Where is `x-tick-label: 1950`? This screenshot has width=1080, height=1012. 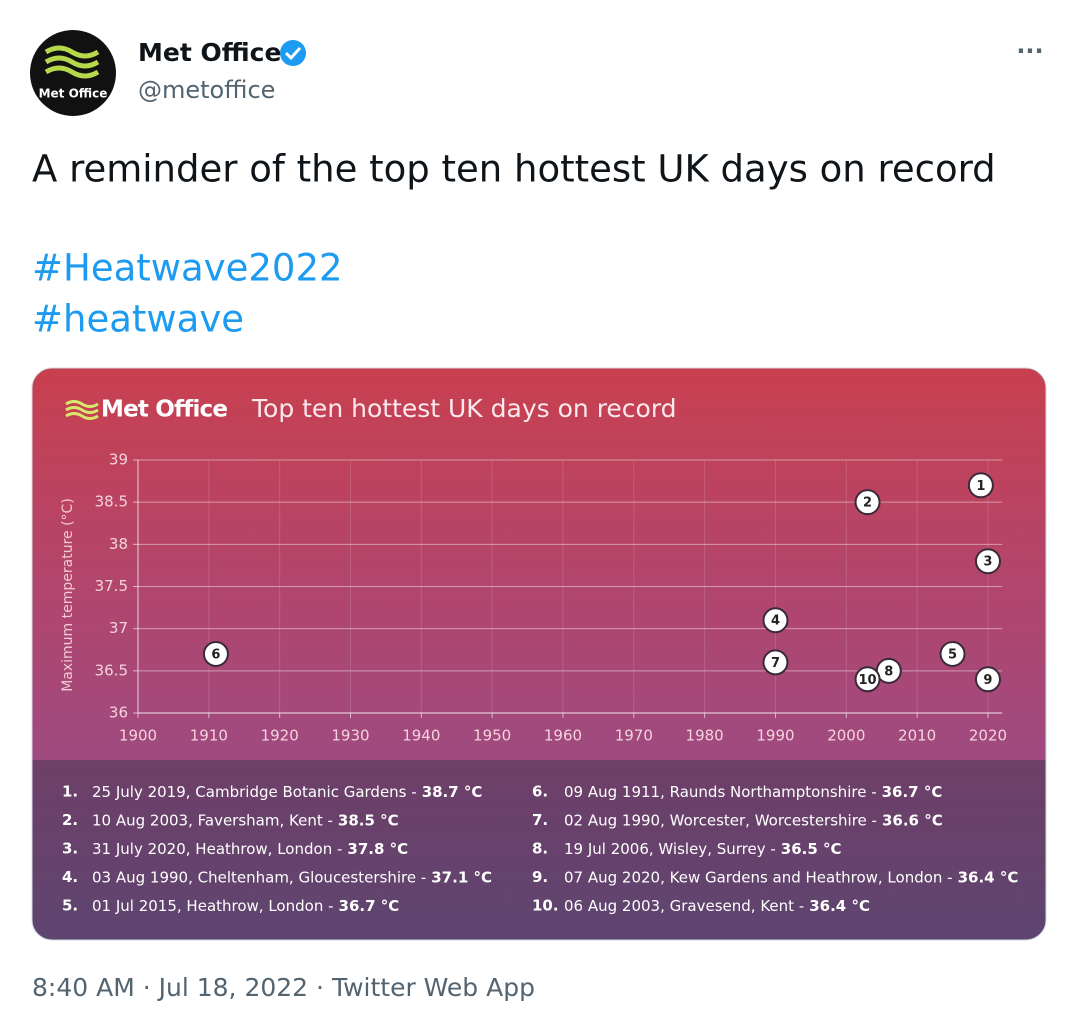 x-tick-label: 1950 is located at coordinates (492, 736).